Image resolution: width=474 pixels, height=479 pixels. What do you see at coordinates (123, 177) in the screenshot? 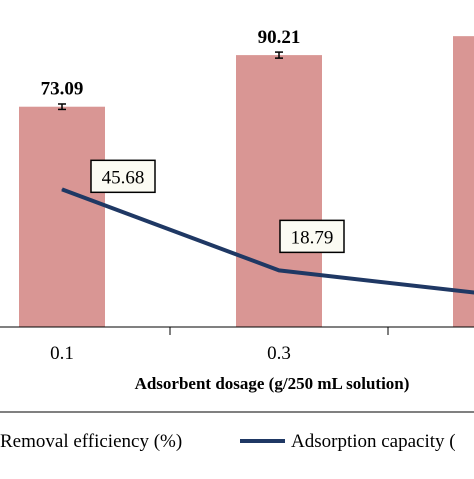
I see `line-value-label: 45.68` at bounding box center [123, 177].